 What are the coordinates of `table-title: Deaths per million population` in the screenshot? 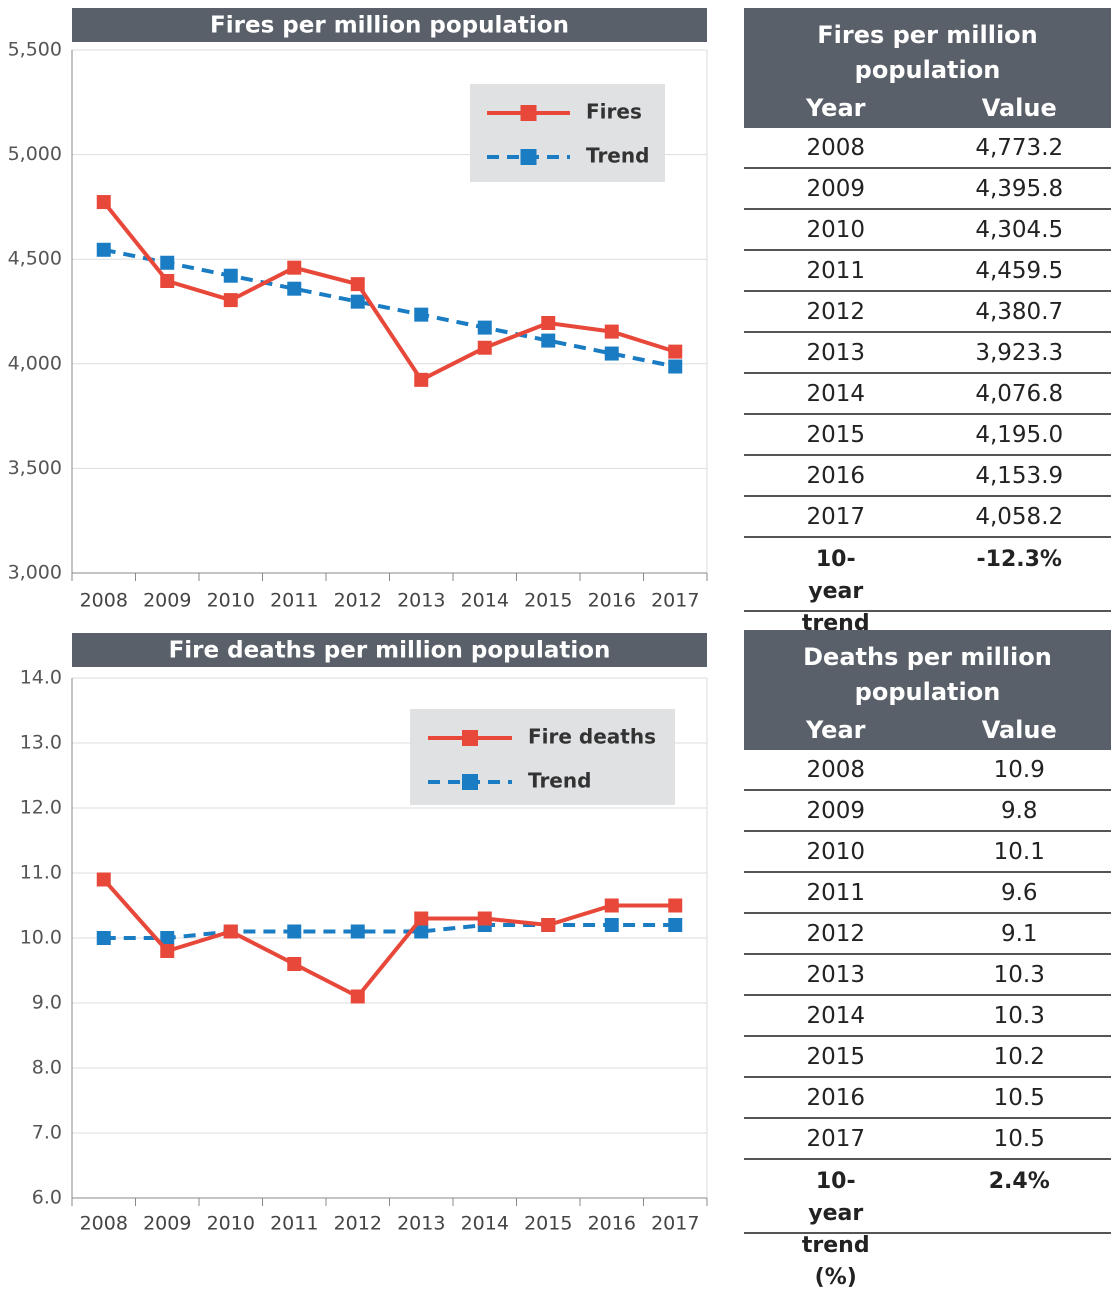 It's located at (927, 670).